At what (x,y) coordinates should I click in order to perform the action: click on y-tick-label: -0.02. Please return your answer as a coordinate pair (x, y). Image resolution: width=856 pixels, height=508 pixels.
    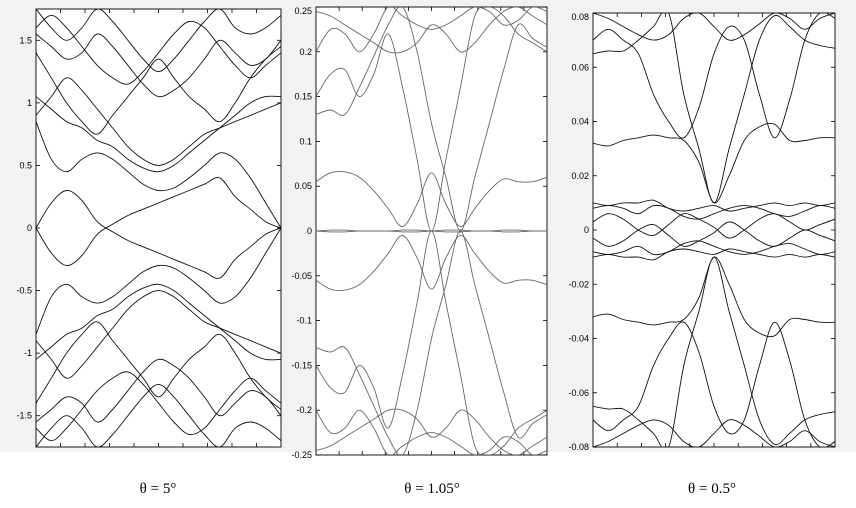
    Looking at the image, I should click on (578, 284).